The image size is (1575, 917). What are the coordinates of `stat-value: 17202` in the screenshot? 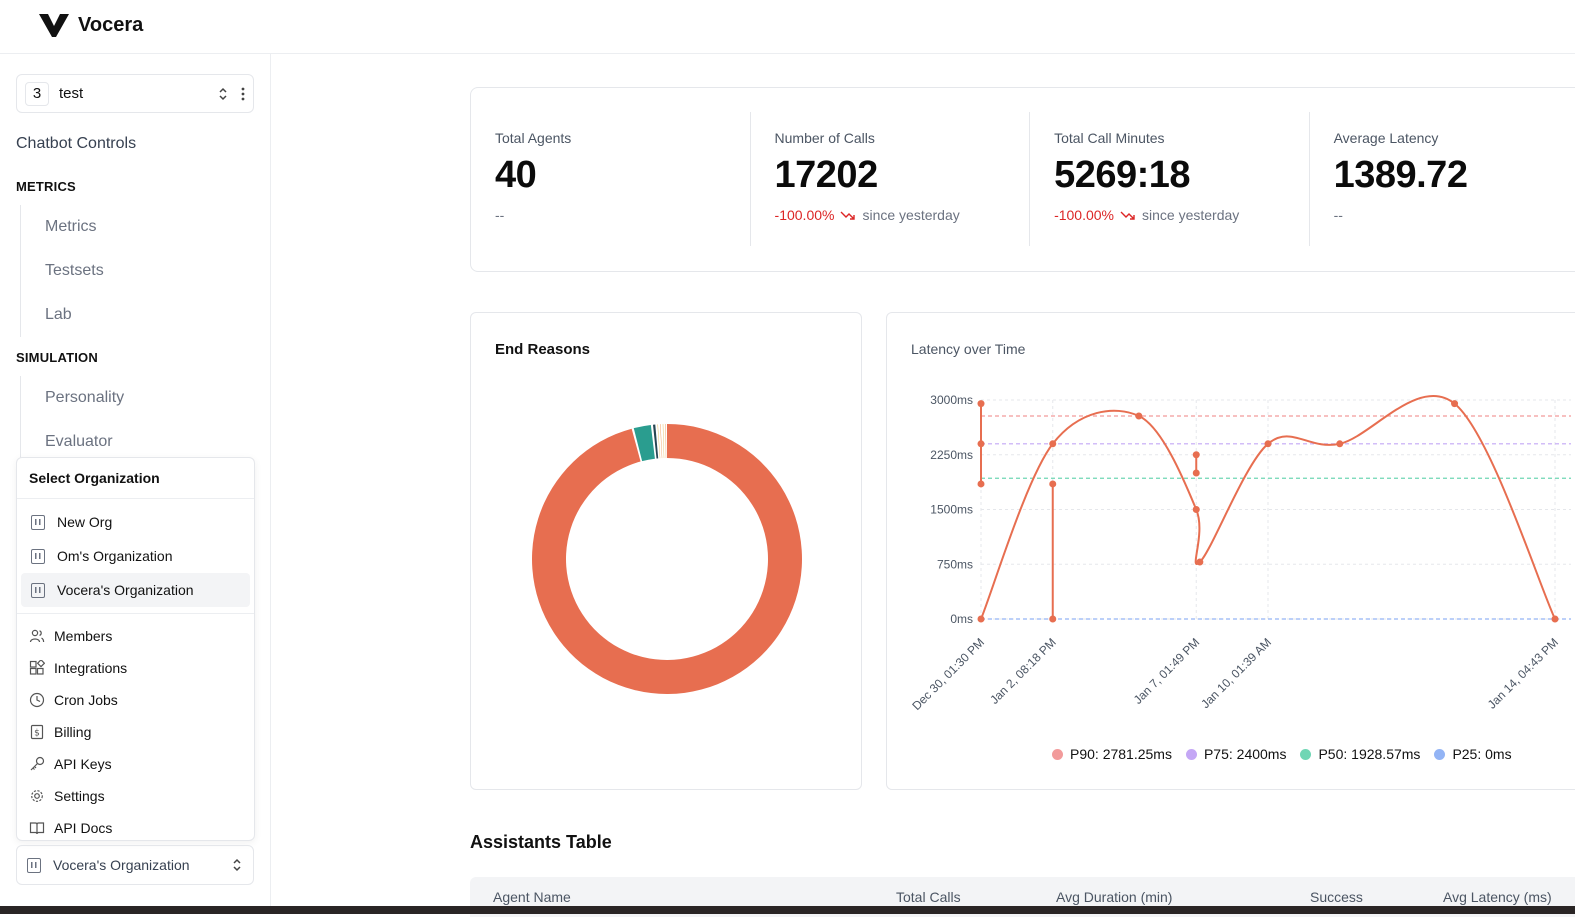 It's located at (826, 175).